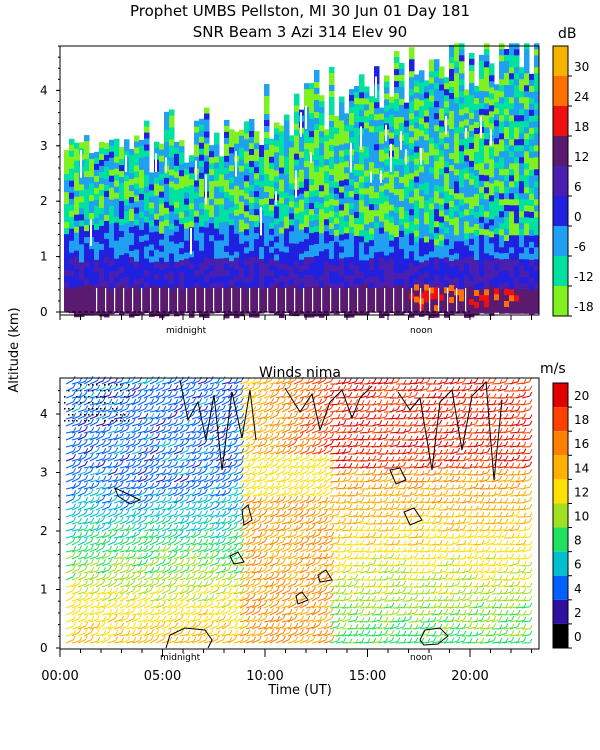 The width and height of the screenshot is (600, 750). I want to click on snr-colorbar-tick: -6, so click(580, 247).